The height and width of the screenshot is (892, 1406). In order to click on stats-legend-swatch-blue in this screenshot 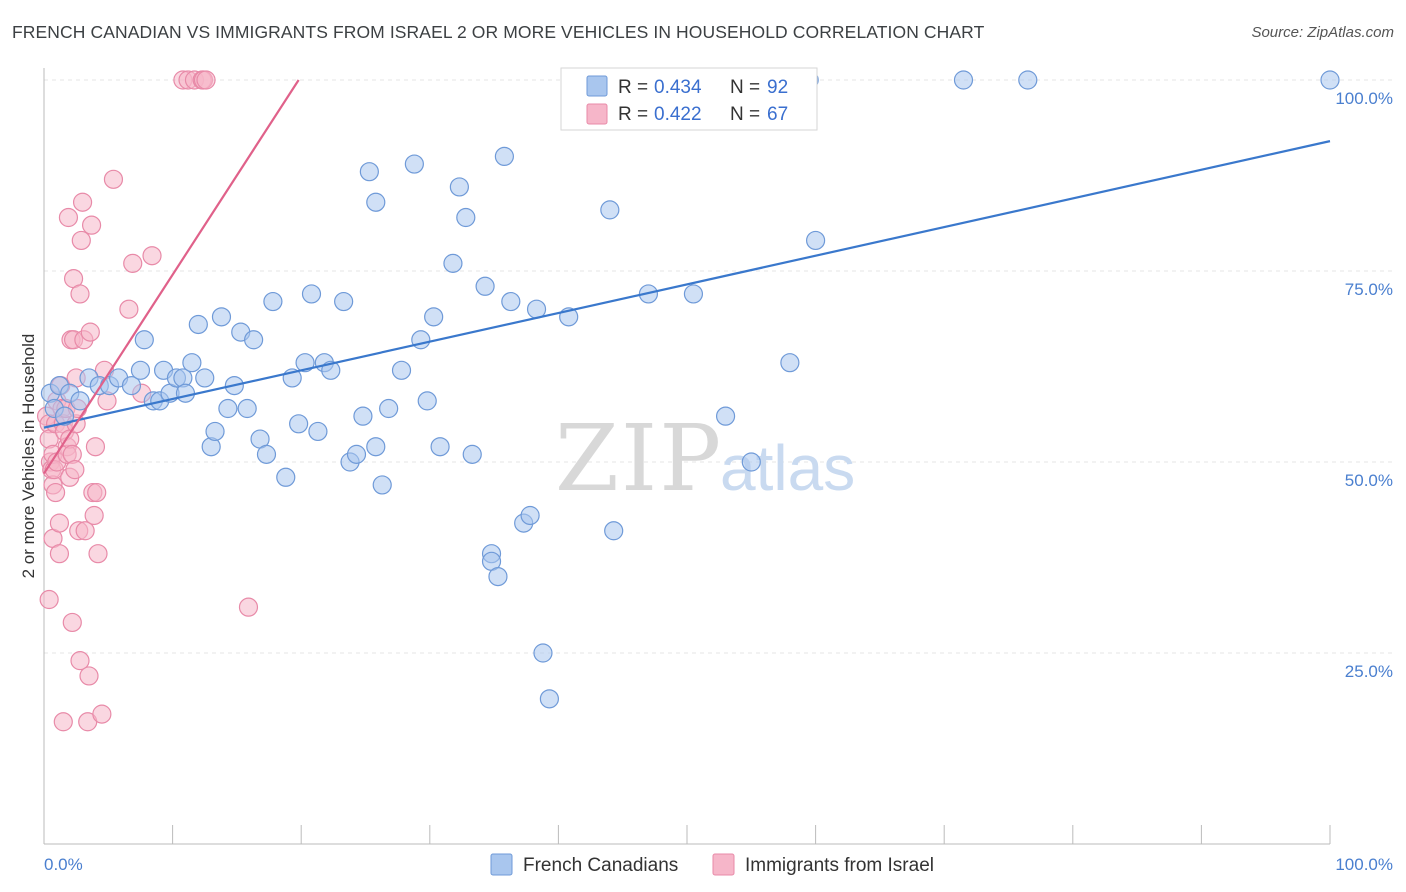, I will do `click(597, 86)`.